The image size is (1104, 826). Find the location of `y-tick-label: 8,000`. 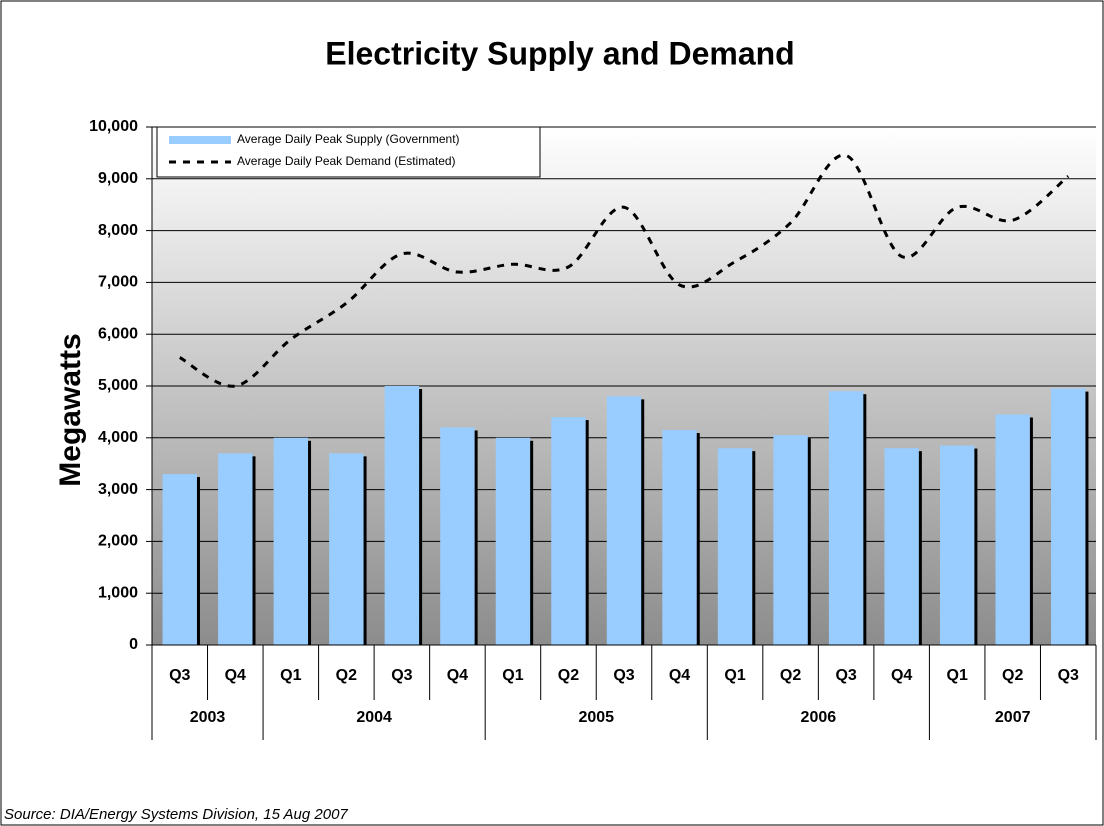

y-tick-label: 8,000 is located at coordinates (118, 230).